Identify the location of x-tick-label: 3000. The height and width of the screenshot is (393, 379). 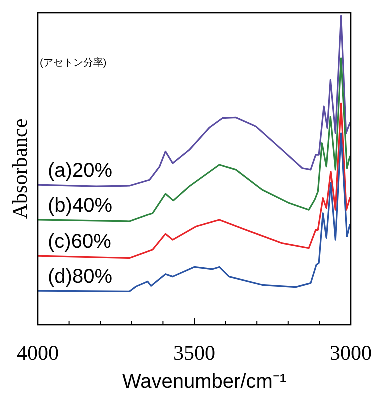
(351, 353).